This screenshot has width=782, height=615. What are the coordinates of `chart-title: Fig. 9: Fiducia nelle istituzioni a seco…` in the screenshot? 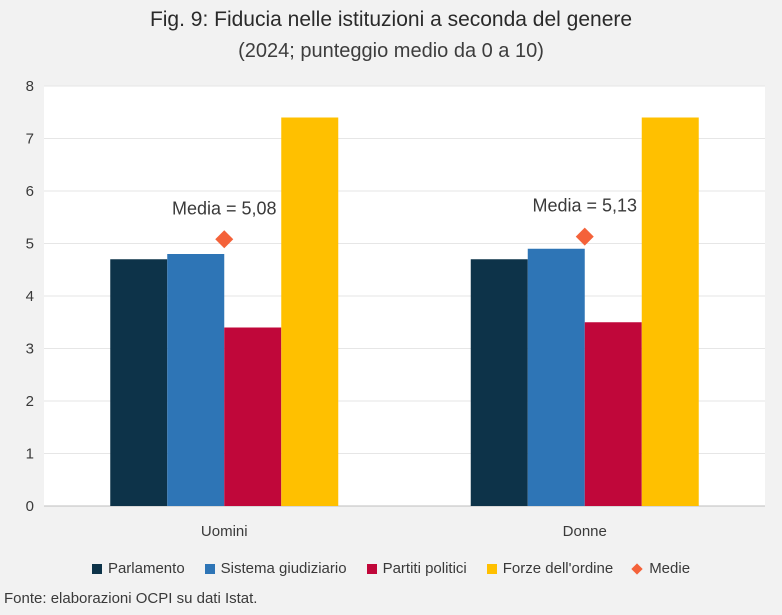 It's located at (391, 19).